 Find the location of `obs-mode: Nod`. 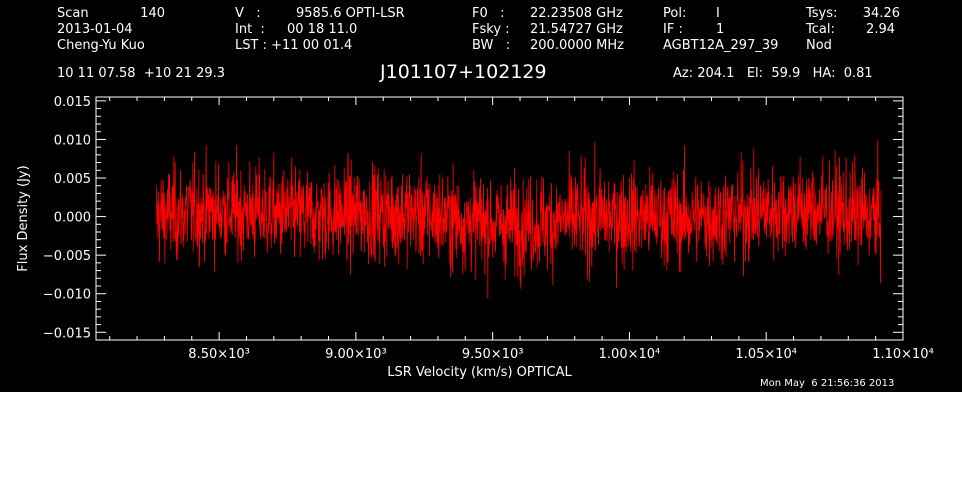

obs-mode: Nod is located at coordinates (819, 45).